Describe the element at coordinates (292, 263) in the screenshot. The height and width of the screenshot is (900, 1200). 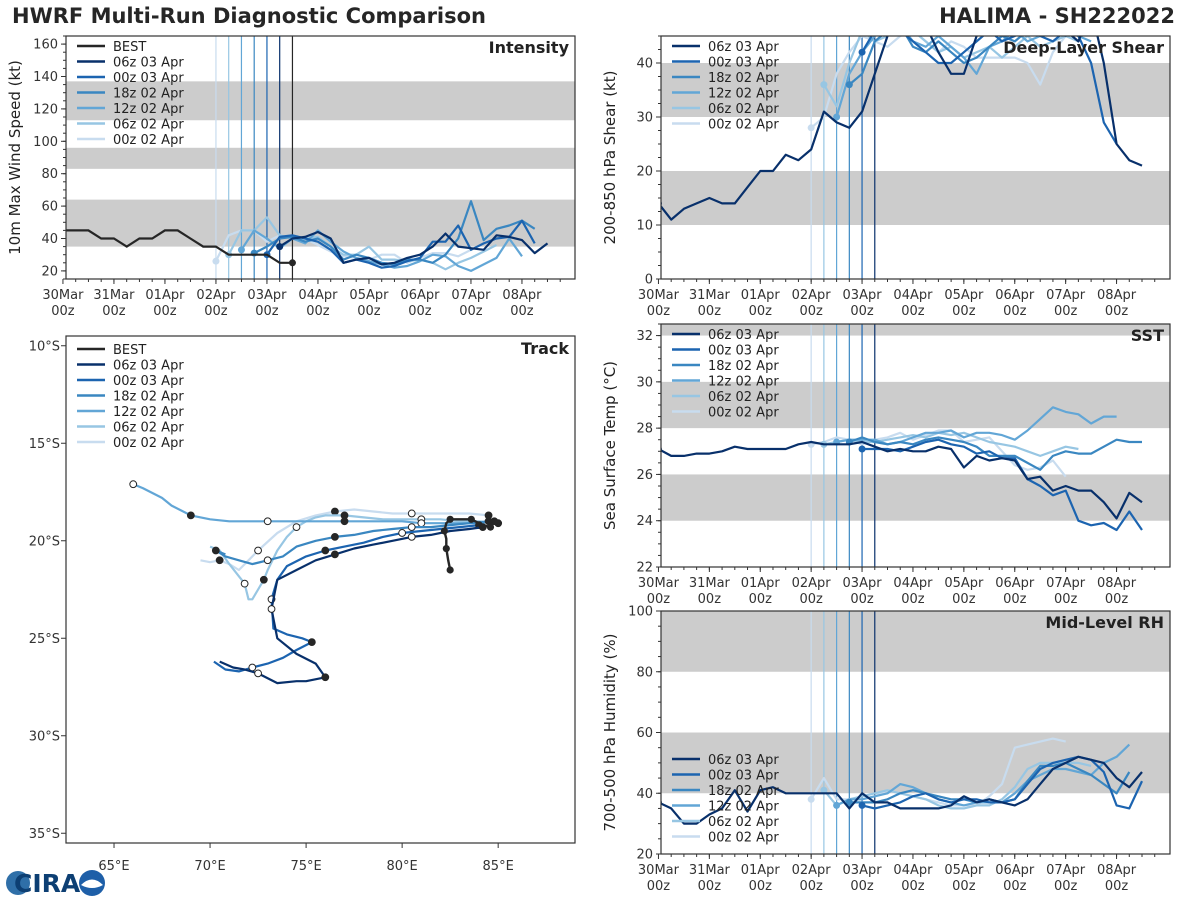
I see `best-end-point` at that location.